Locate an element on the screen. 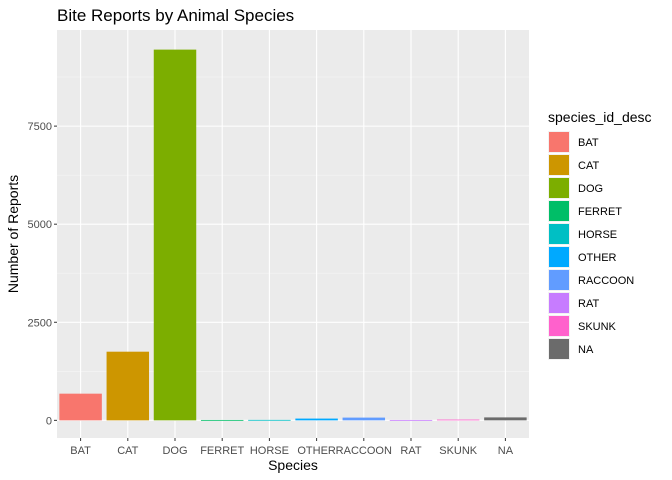 Image resolution: width=672 pixels, height=480 pixels. bar-bat is located at coordinates (80, 407).